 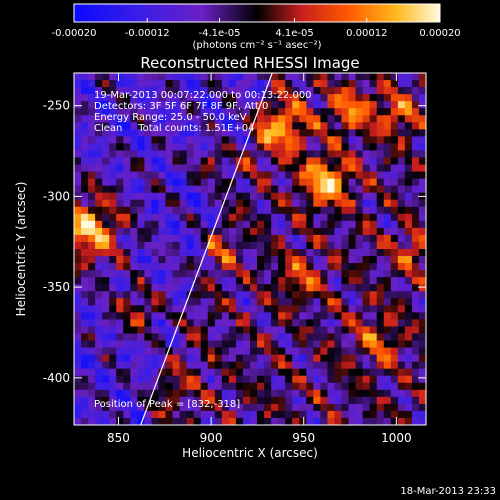 I want to click on x-tick-label: 1000, so click(x=396, y=438).